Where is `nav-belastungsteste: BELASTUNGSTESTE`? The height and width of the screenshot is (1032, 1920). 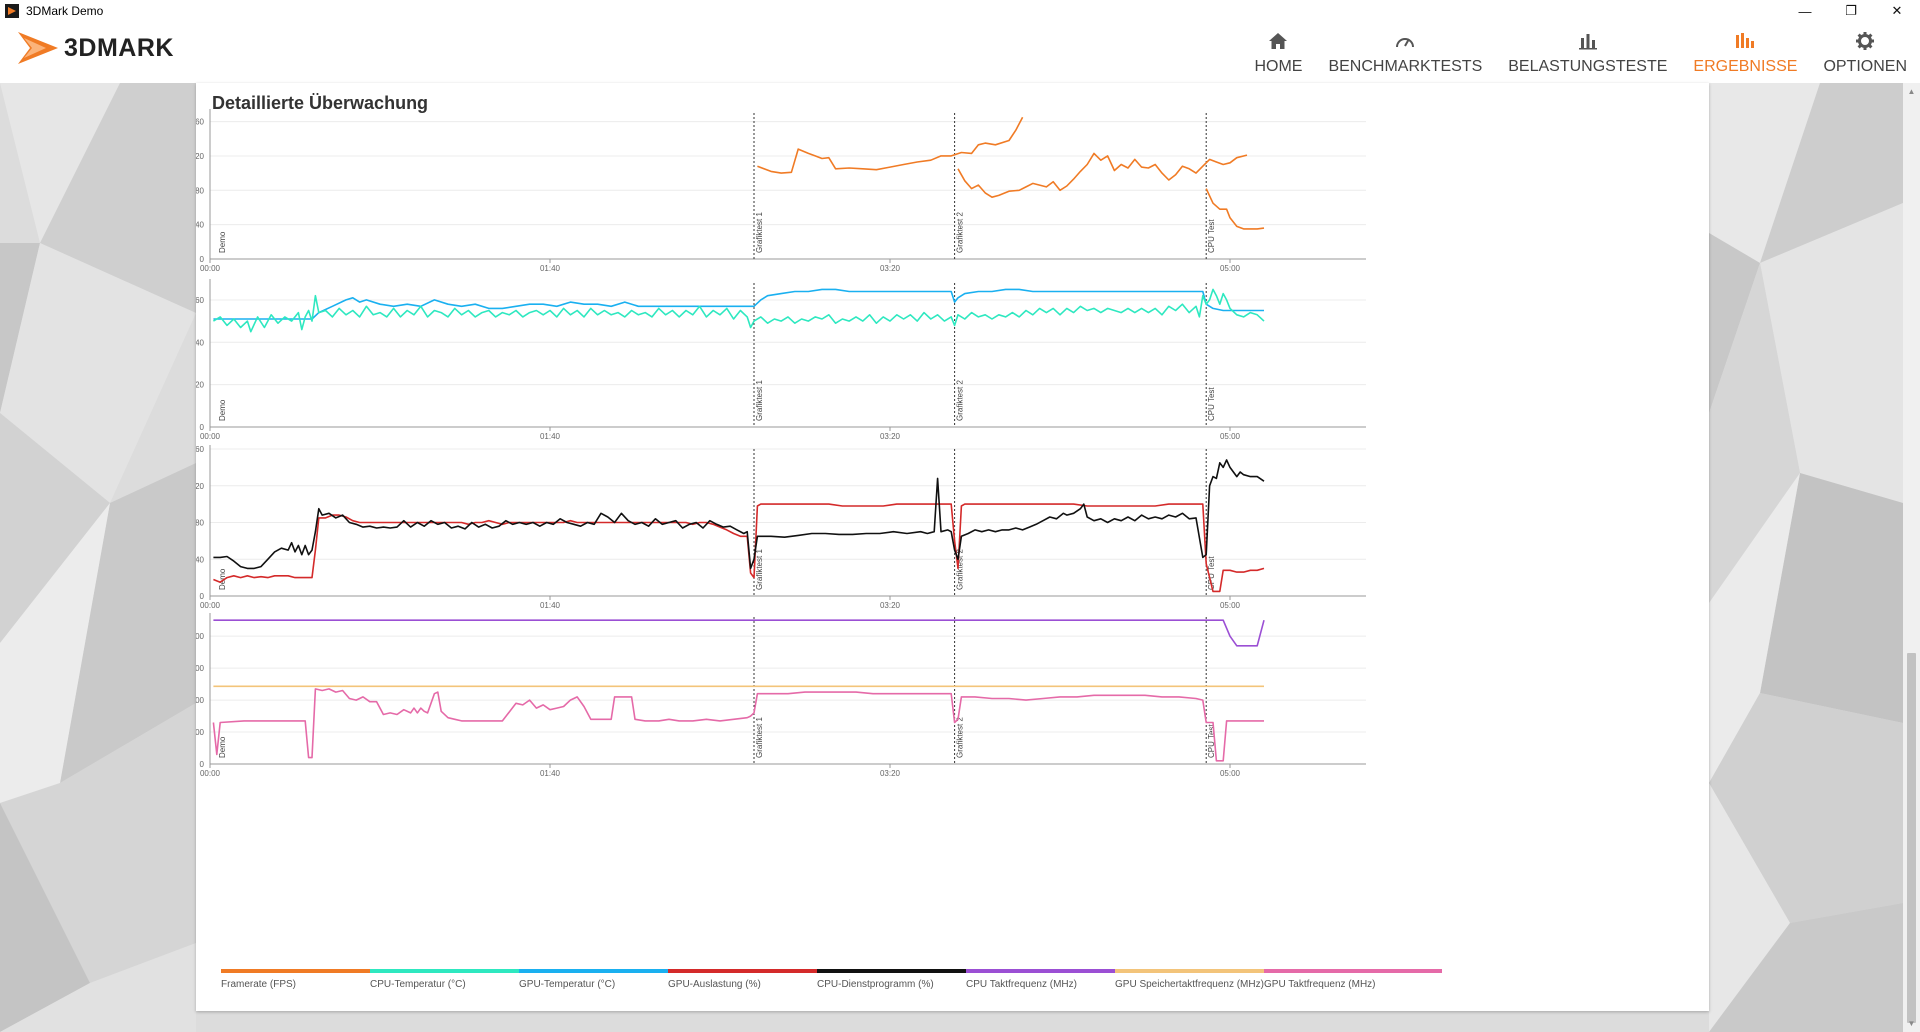 nav-belastungsteste: BELASTUNGSTESTE is located at coordinates (1587, 52).